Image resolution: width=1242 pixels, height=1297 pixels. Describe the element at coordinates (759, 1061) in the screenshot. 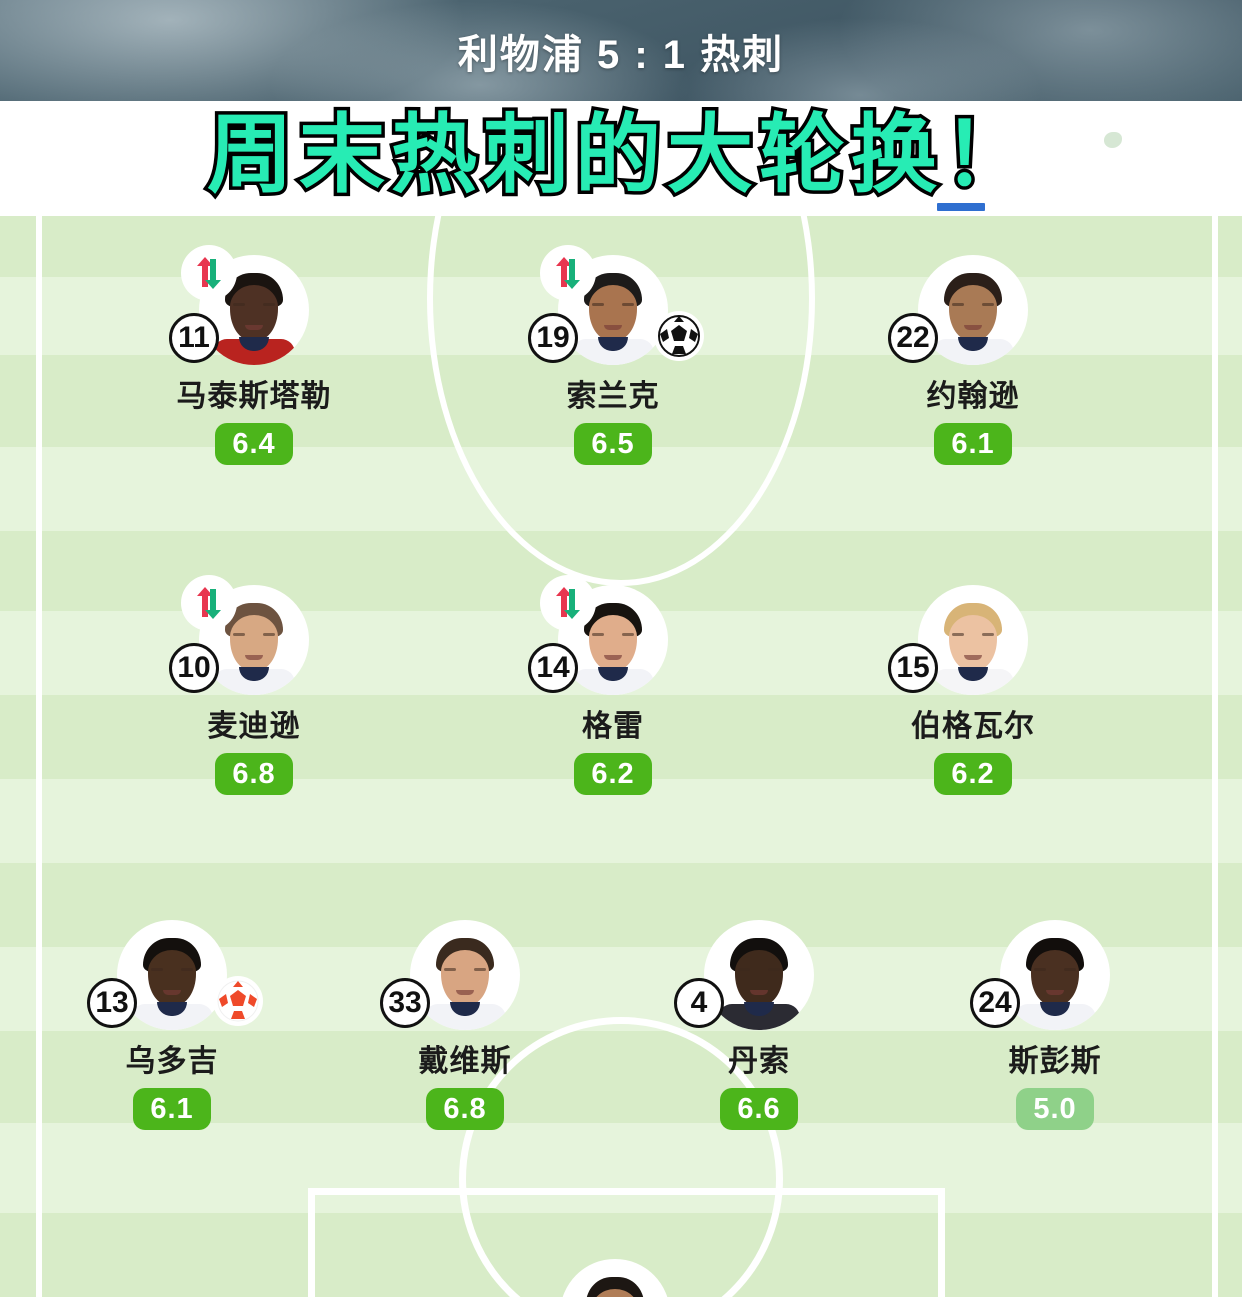

I see `player-name: 丹索` at that location.